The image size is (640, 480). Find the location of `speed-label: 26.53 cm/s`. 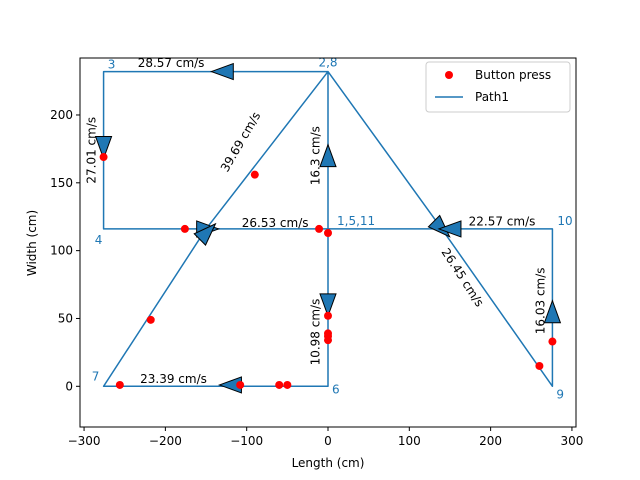

speed-label: 26.53 cm/s is located at coordinates (275, 223).